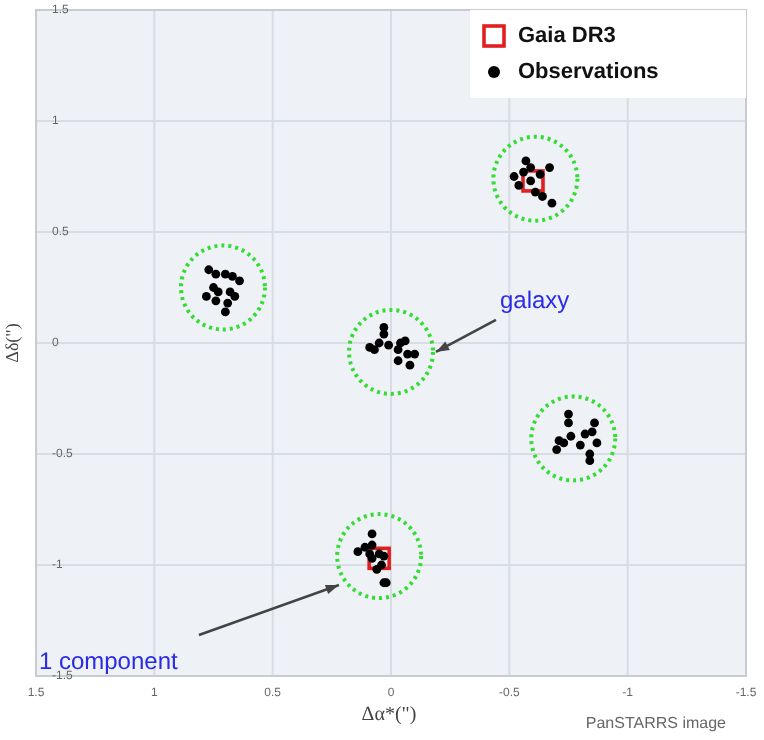  What do you see at coordinates (567, 35) in the screenshot?
I see `legend-label: Gaia DR3` at bounding box center [567, 35].